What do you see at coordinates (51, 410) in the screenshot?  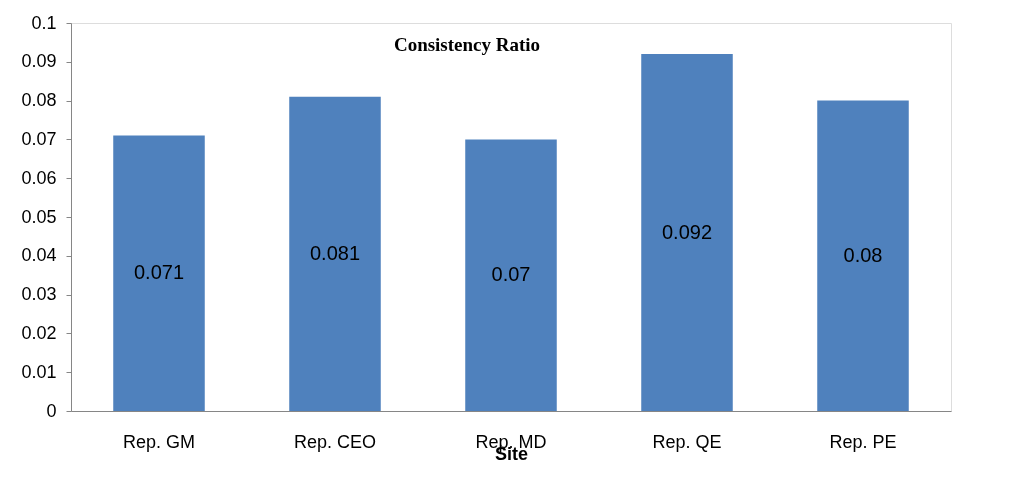 I see `y-tick-label: 0` at bounding box center [51, 410].